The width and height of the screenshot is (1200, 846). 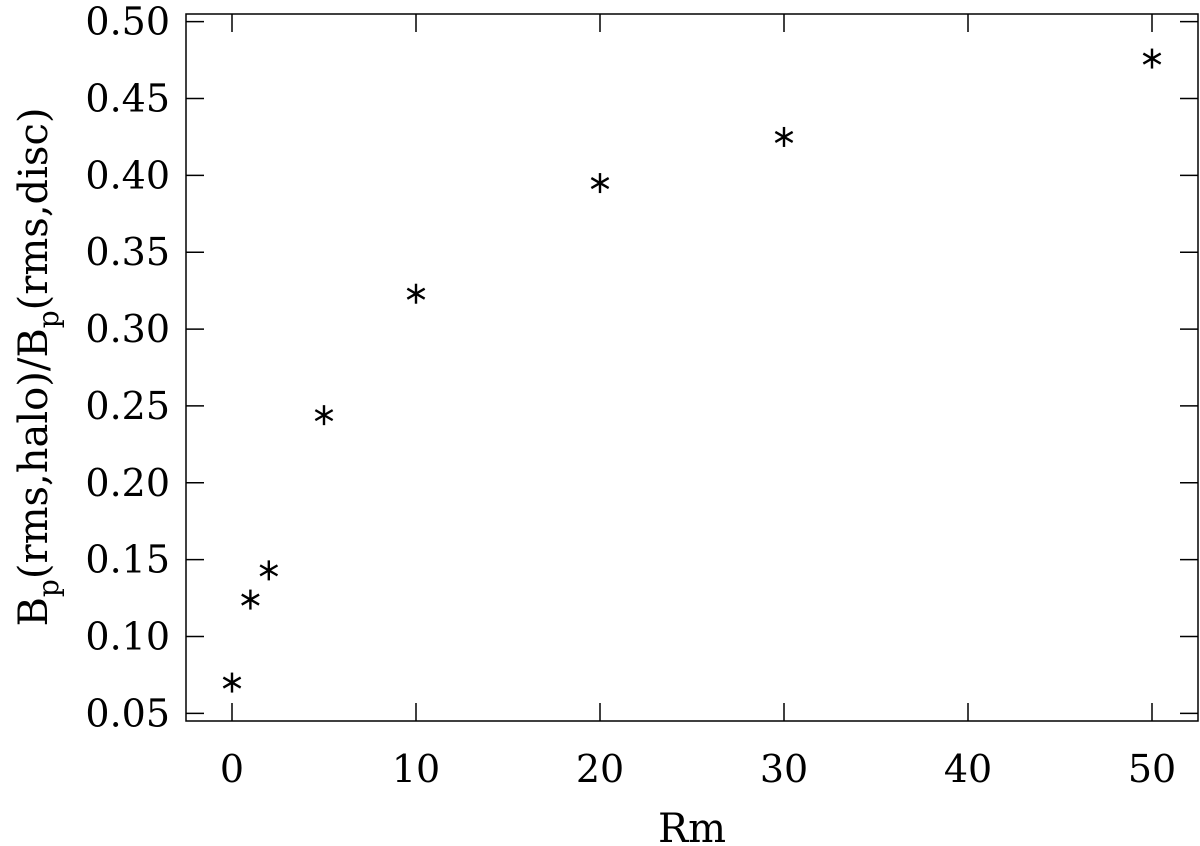 What do you see at coordinates (600, 769) in the screenshot?
I see `x-tick-label: 20` at bounding box center [600, 769].